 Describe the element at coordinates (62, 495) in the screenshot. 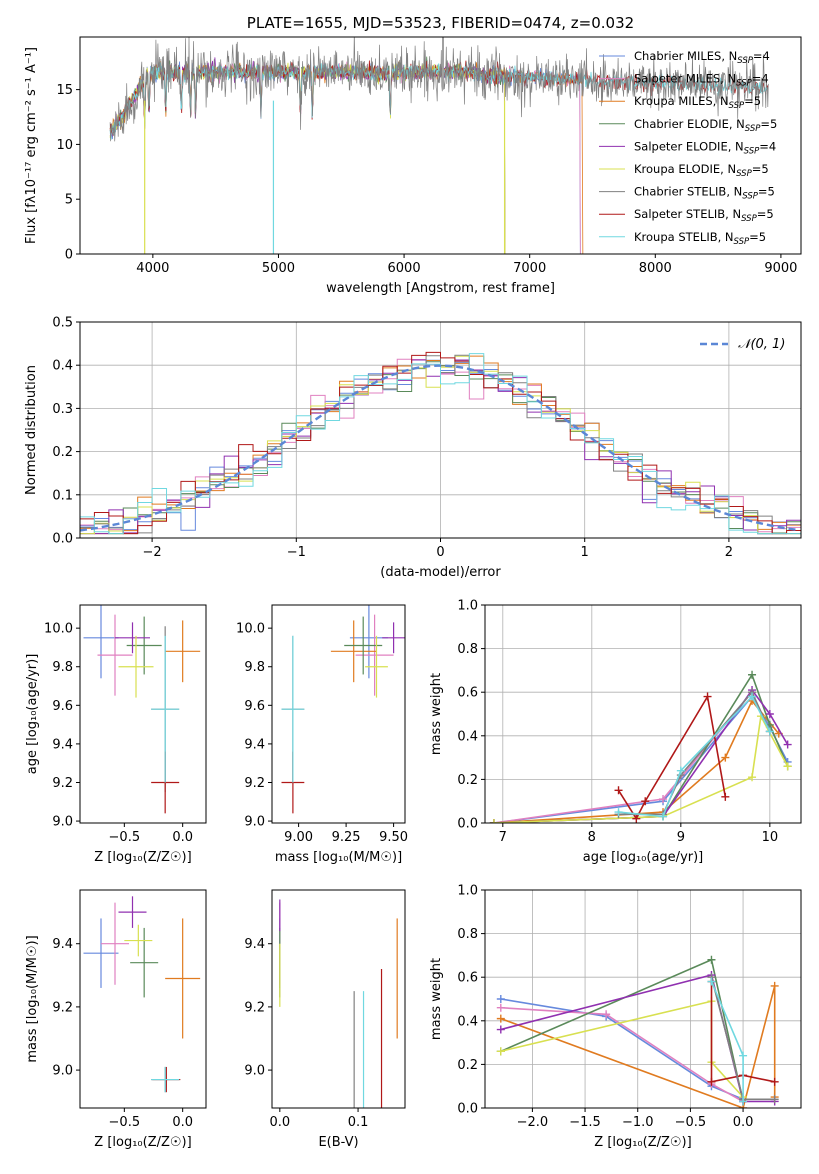

I see `y-tick-label: 0.1` at that location.